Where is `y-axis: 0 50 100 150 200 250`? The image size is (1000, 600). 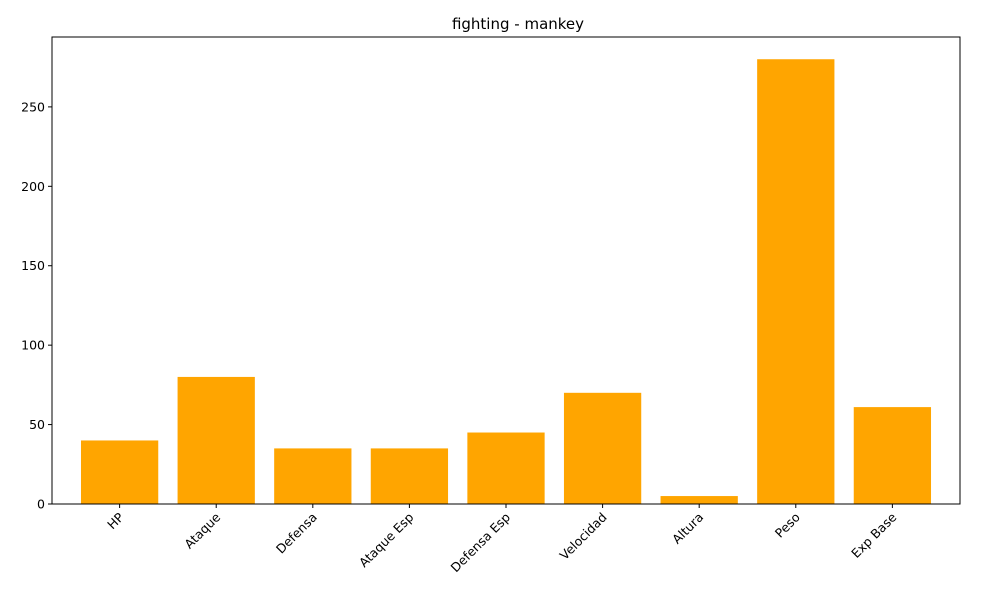
y-axis: 0 50 100 150 200 250 is located at coordinates (36, 305).